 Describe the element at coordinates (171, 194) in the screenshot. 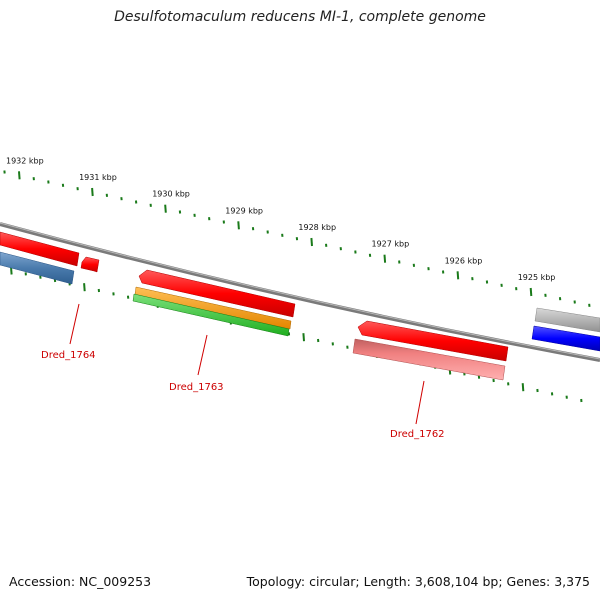

I see `ruler-label: 1930 kbp` at that location.